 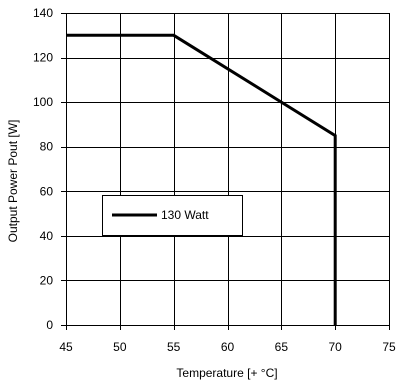 What do you see at coordinates (47, 147) in the screenshot?
I see `y-tick-label-80: 80` at bounding box center [47, 147].